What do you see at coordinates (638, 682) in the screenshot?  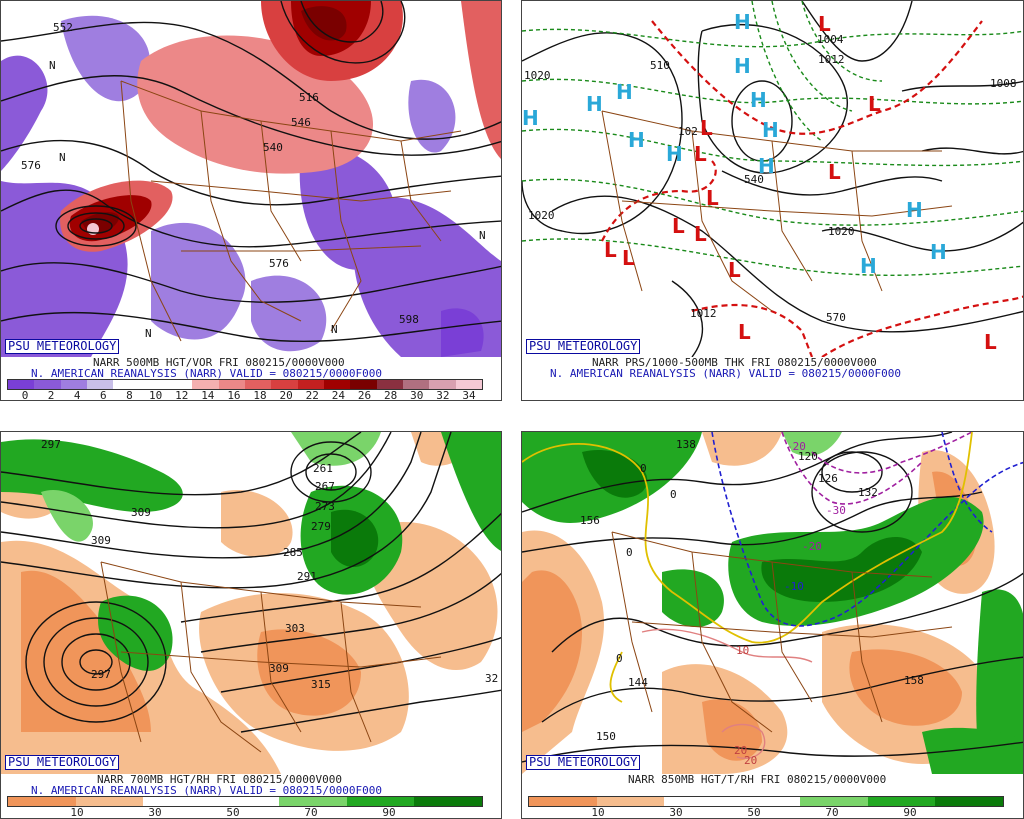 I see `contour-label: 144` at bounding box center [638, 682].